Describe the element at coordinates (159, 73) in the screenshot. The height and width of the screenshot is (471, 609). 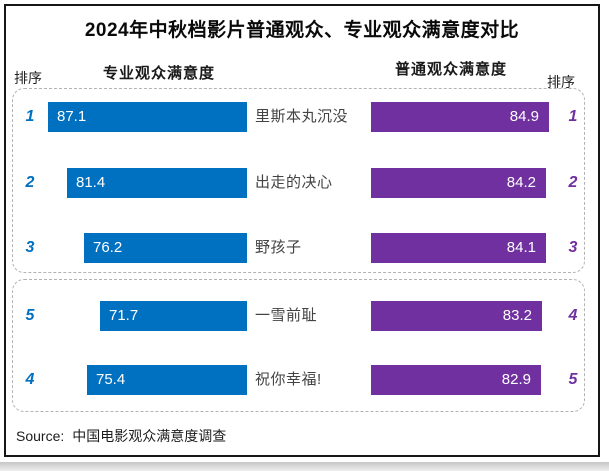
I see `pro-satisfaction-header: 专业观众满意度` at that location.